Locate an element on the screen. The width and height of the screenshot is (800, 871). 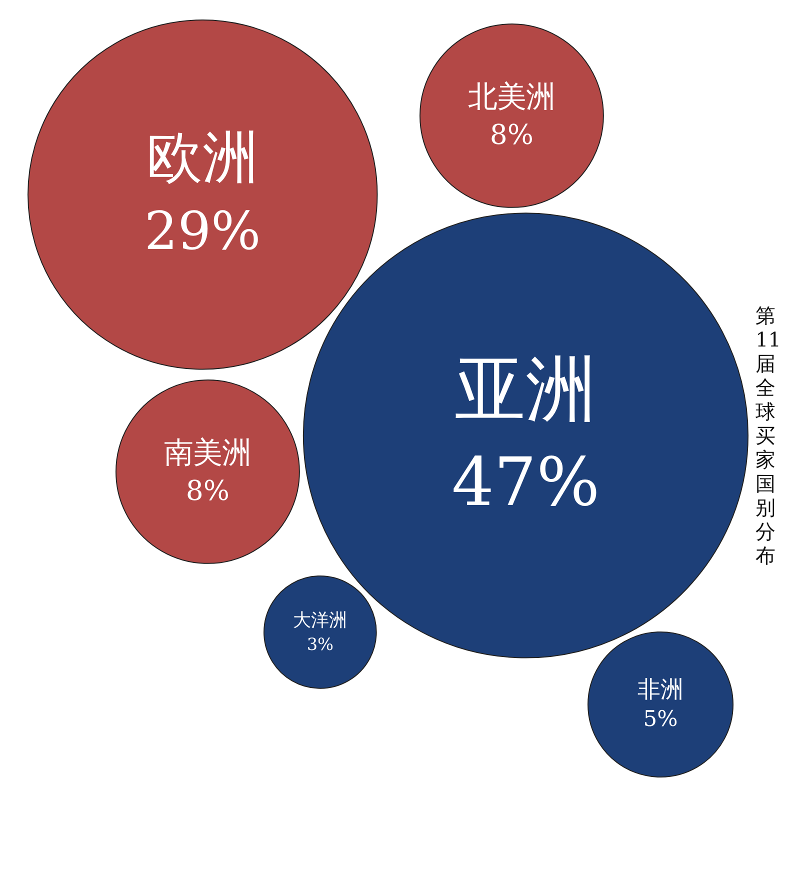
data-label: 3% is located at coordinates (320, 644).